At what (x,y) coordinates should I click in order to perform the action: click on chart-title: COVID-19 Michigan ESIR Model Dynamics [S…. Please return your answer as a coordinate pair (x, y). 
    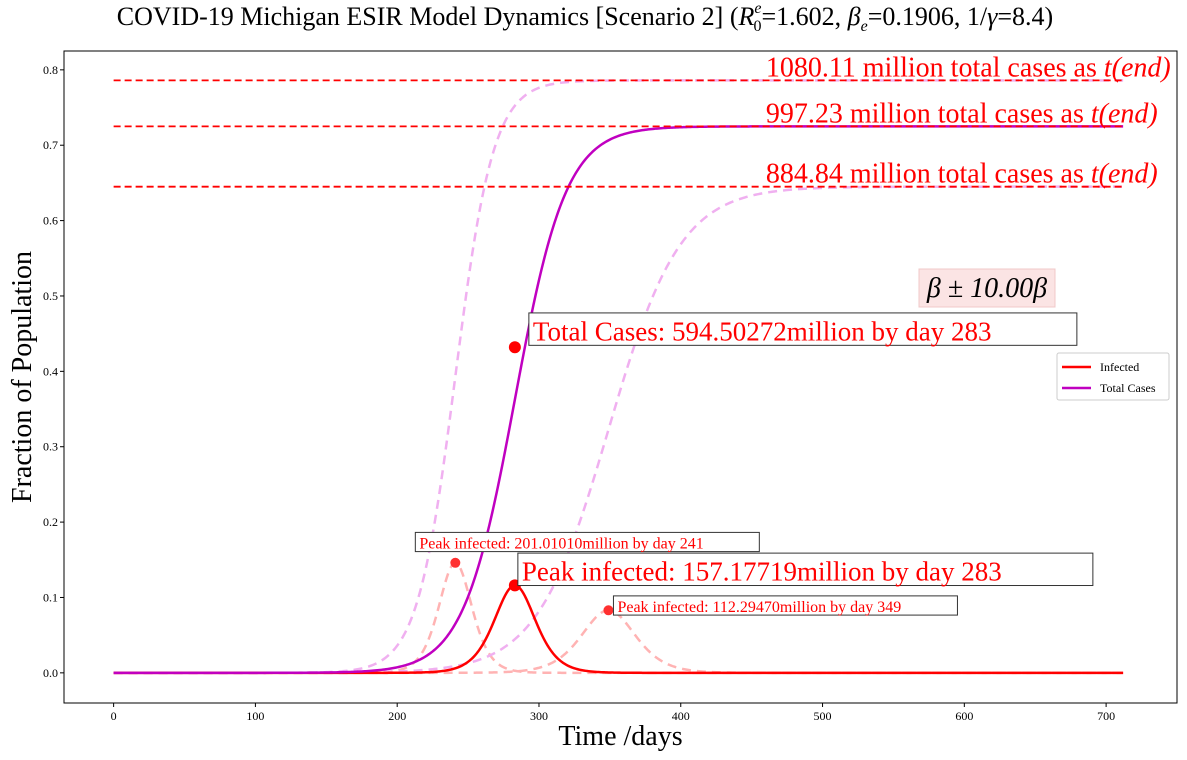
    Looking at the image, I should click on (585, 18).